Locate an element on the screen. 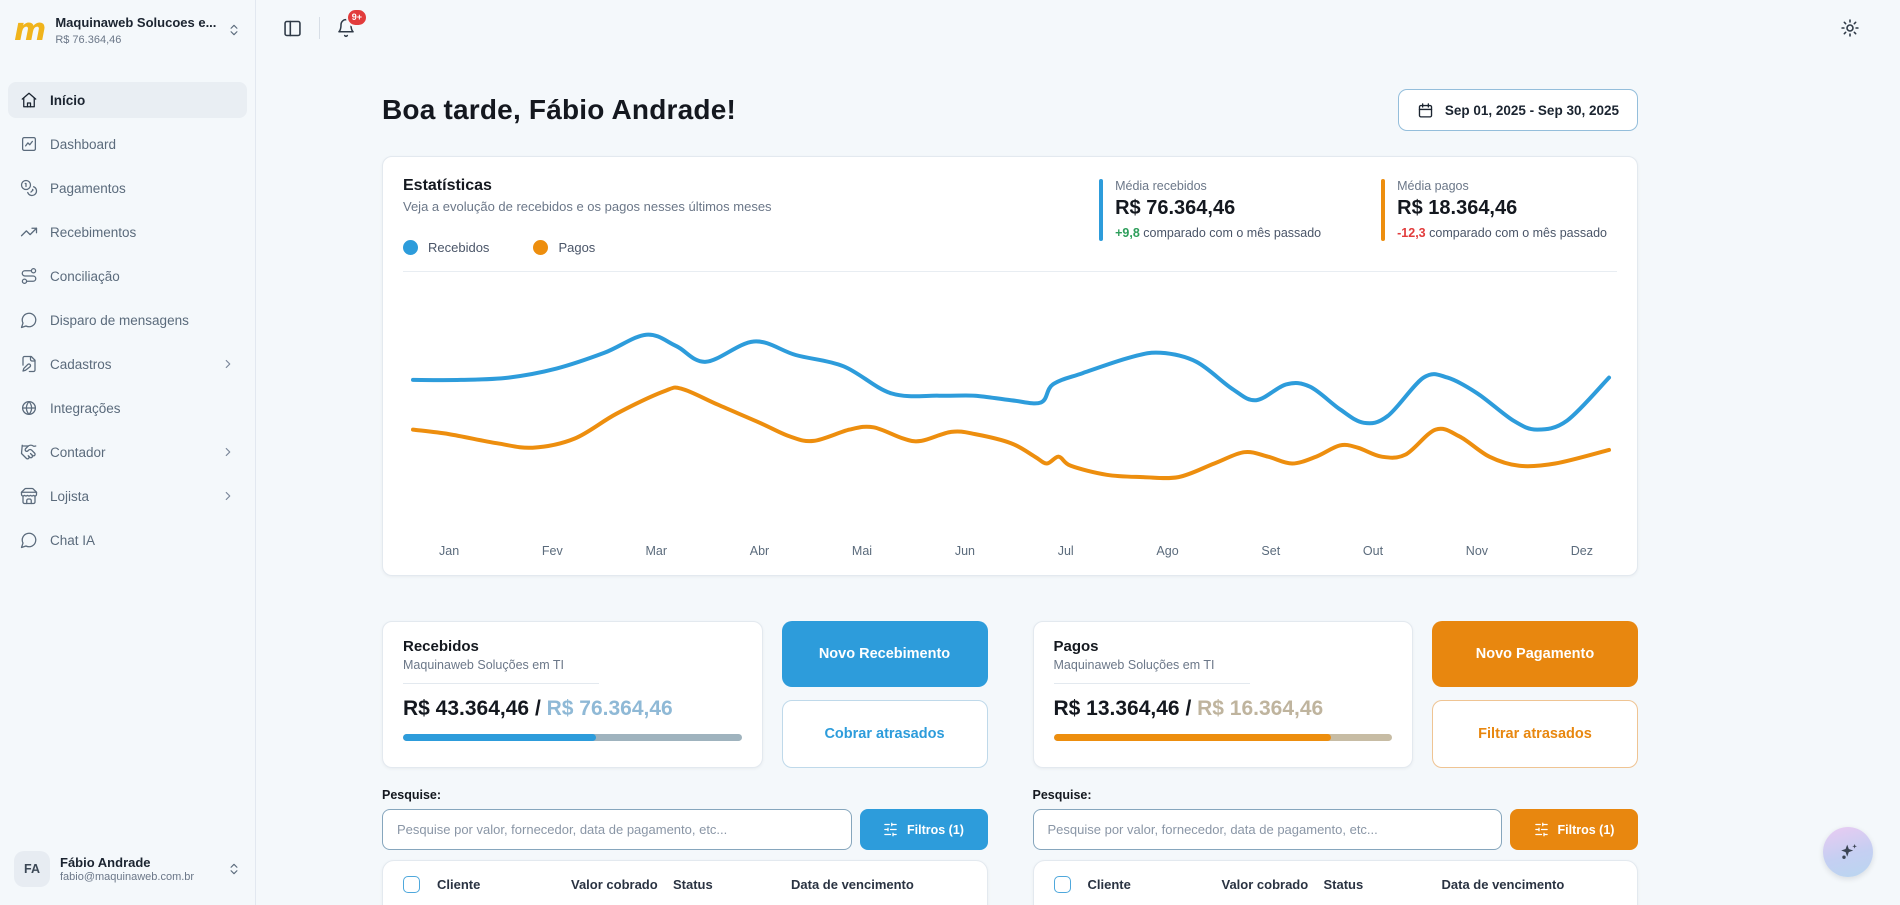 The height and width of the screenshot is (905, 1900). sun-icon is located at coordinates (1850, 28).